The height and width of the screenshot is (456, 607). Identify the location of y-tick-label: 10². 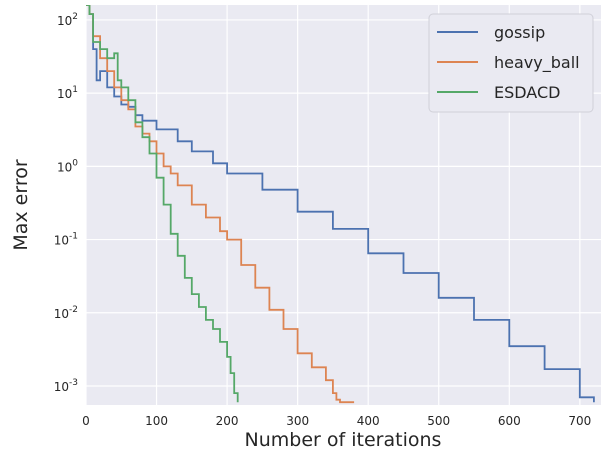
(67, 20).